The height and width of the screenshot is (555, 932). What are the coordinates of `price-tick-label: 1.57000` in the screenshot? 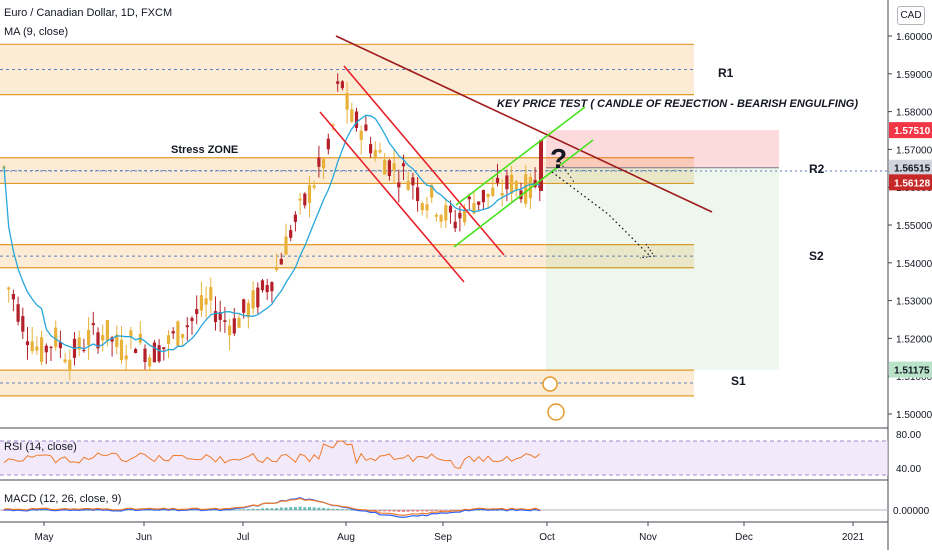 It's located at (914, 150).